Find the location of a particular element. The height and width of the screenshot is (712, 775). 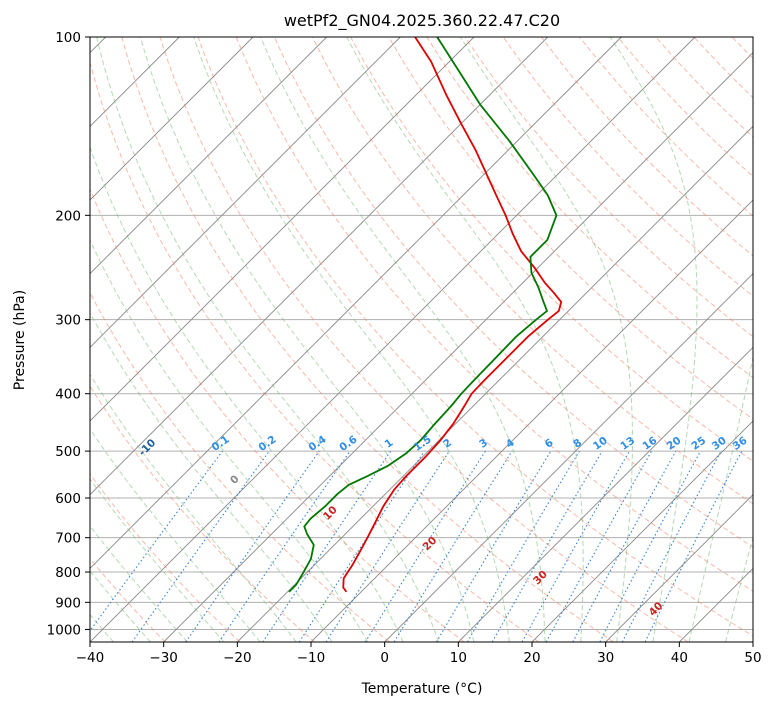

mixing-ratio-label: 10 is located at coordinates (600, 444).